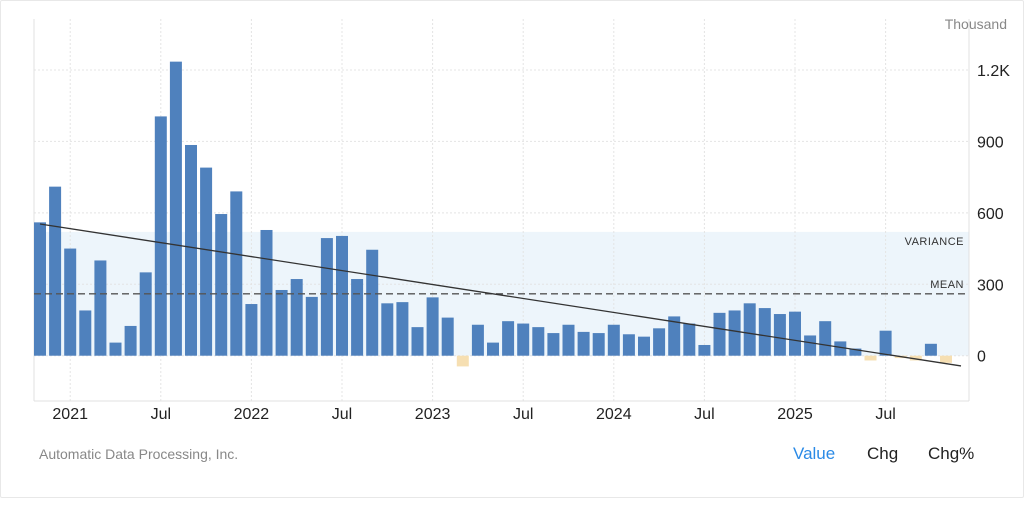 This screenshot has height=505, width=1024. What do you see at coordinates (975, 24) in the screenshot?
I see `unit-label: Thousand` at bounding box center [975, 24].